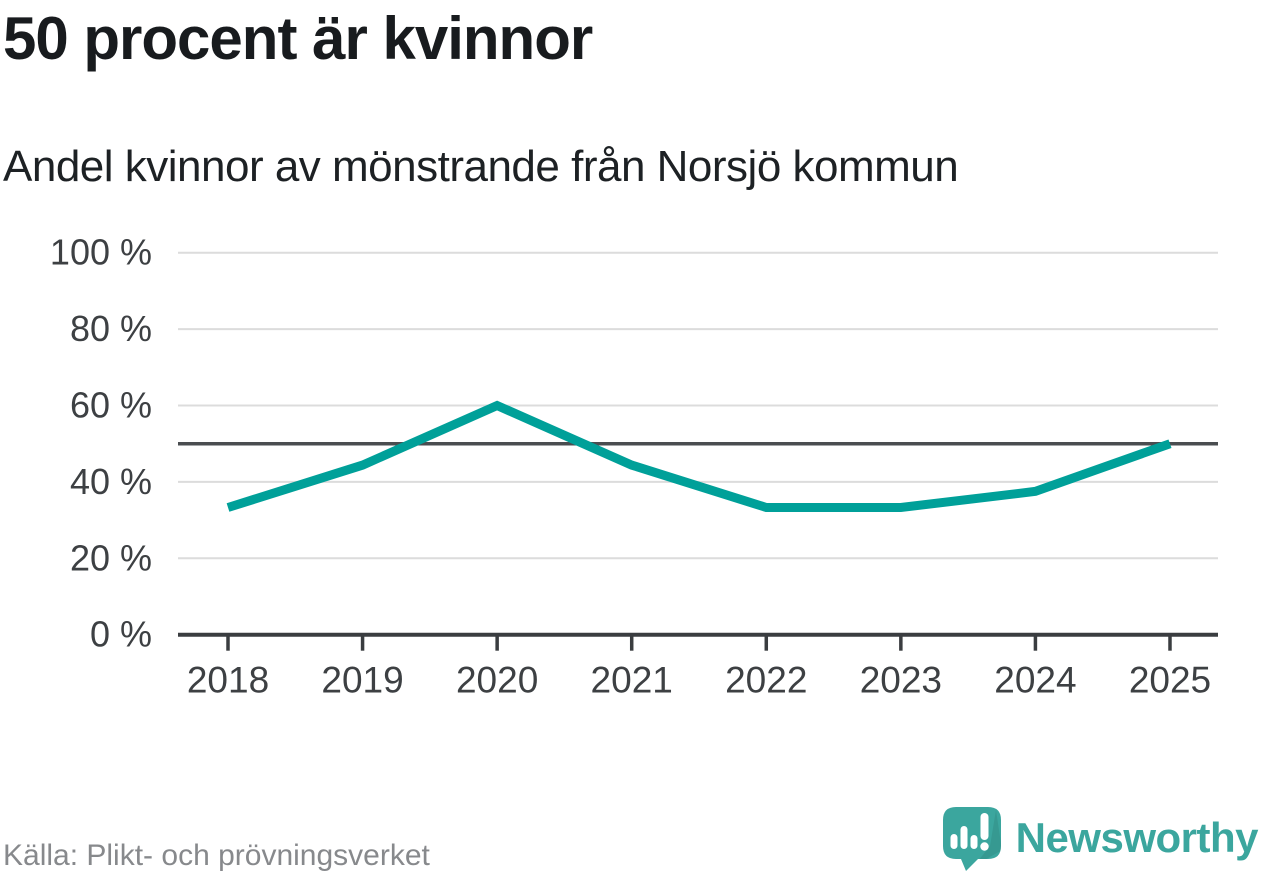  What do you see at coordinates (121, 634) in the screenshot?
I see `y-tick-label-0: 0 %` at bounding box center [121, 634].